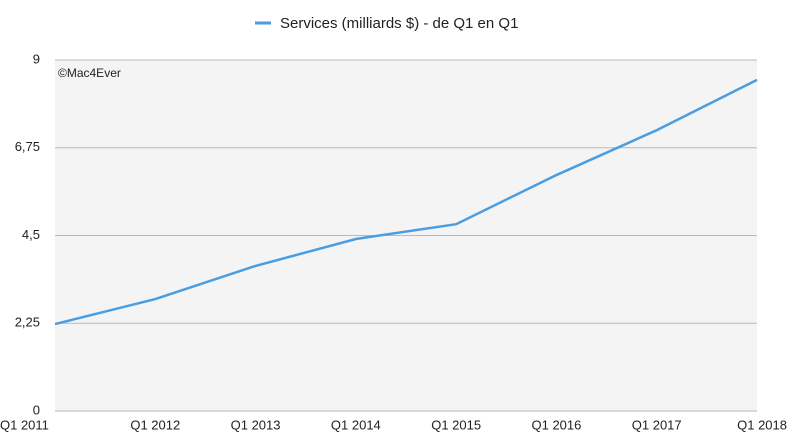 Image resolution: width=800 pixels, height=447 pixels. Describe the element at coordinates (657, 424) in the screenshot. I see `x-tick-label: Q1 2017` at that location.